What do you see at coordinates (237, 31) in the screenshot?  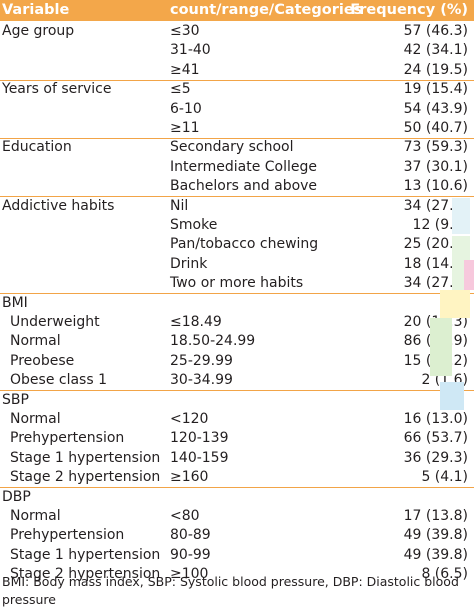 I see `table-row: Age group ≤30 57 (46.3)` at bounding box center [237, 31].